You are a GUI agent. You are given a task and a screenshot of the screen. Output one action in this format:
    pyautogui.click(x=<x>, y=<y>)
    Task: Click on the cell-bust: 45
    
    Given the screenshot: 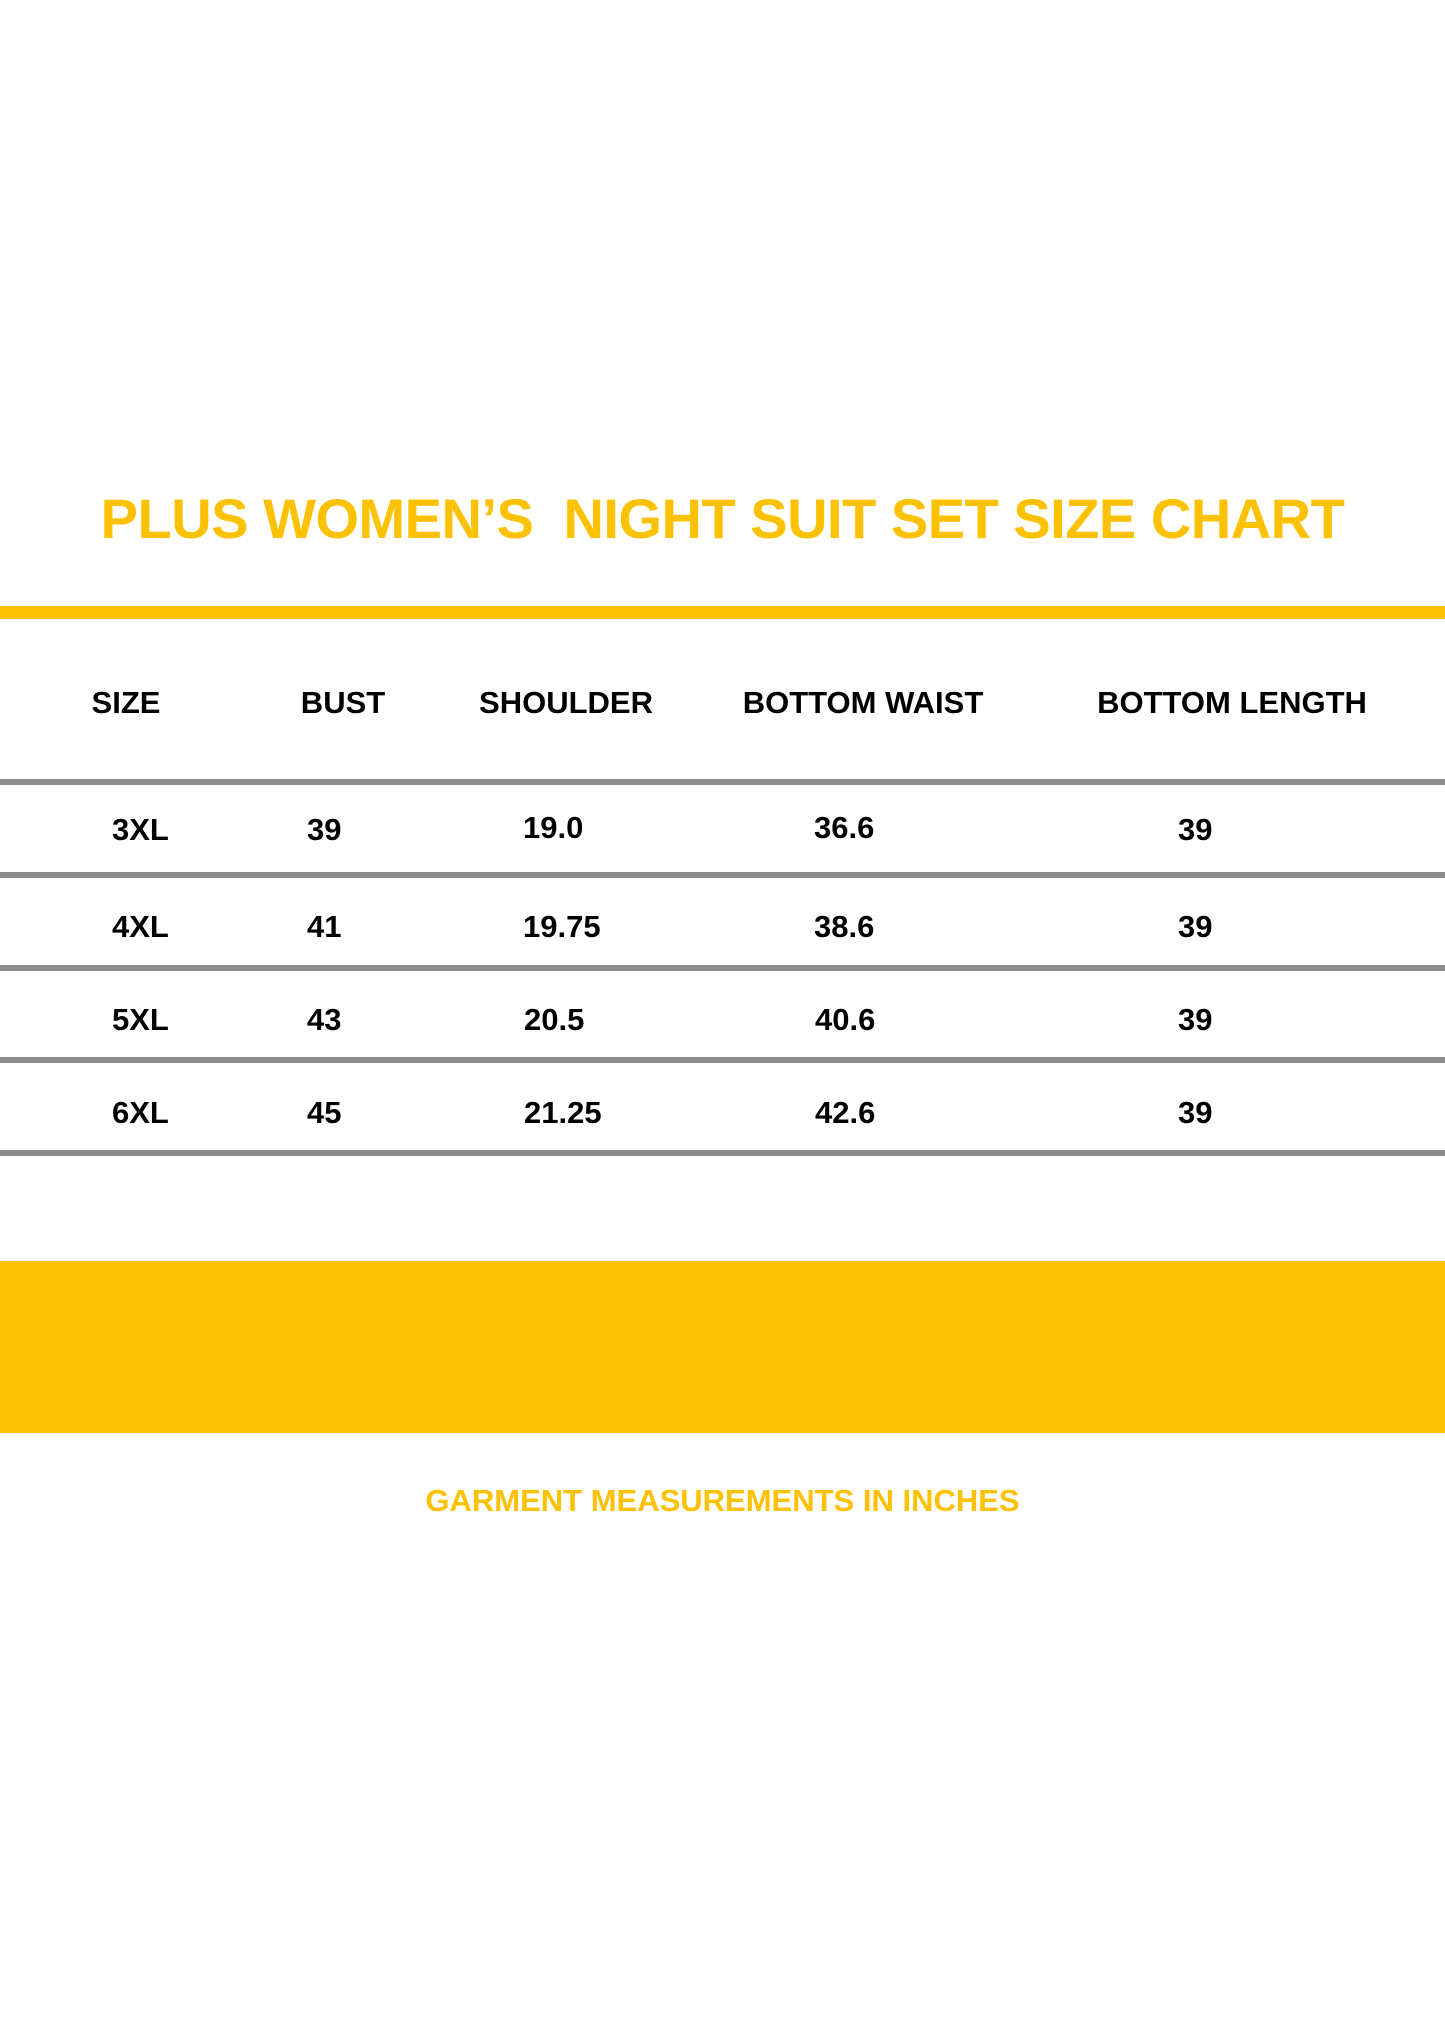 What is the action you would take?
    pyautogui.click(x=324, y=1112)
    